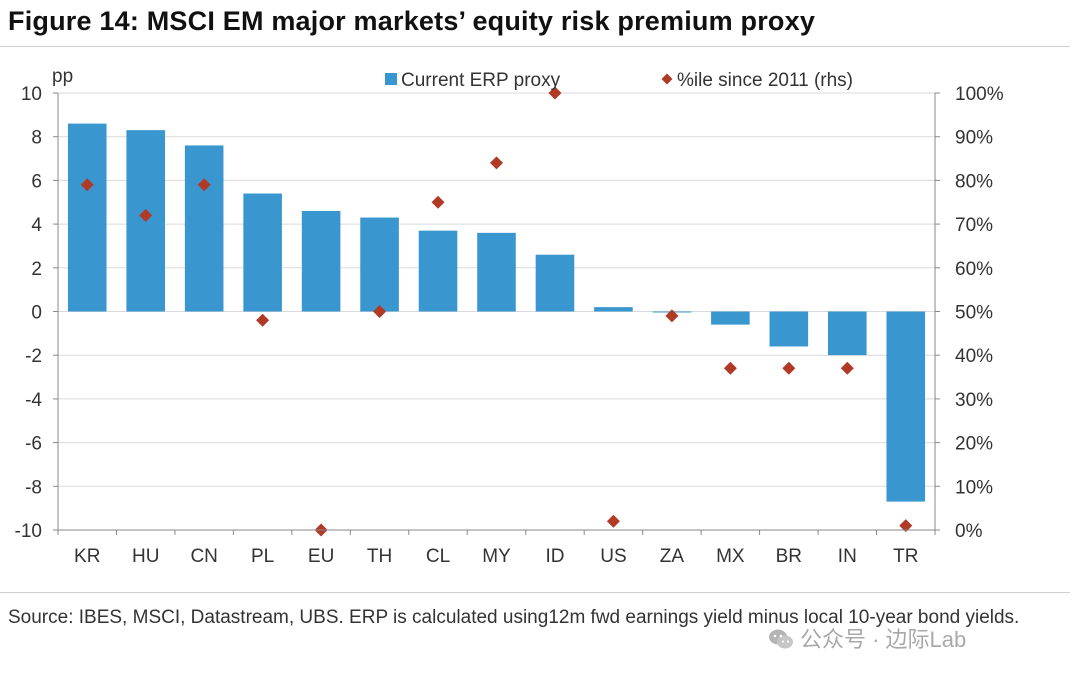 This screenshot has width=1080, height=681. Describe the element at coordinates (36, 269) in the screenshot. I see `left-tick-label: 2` at that location.